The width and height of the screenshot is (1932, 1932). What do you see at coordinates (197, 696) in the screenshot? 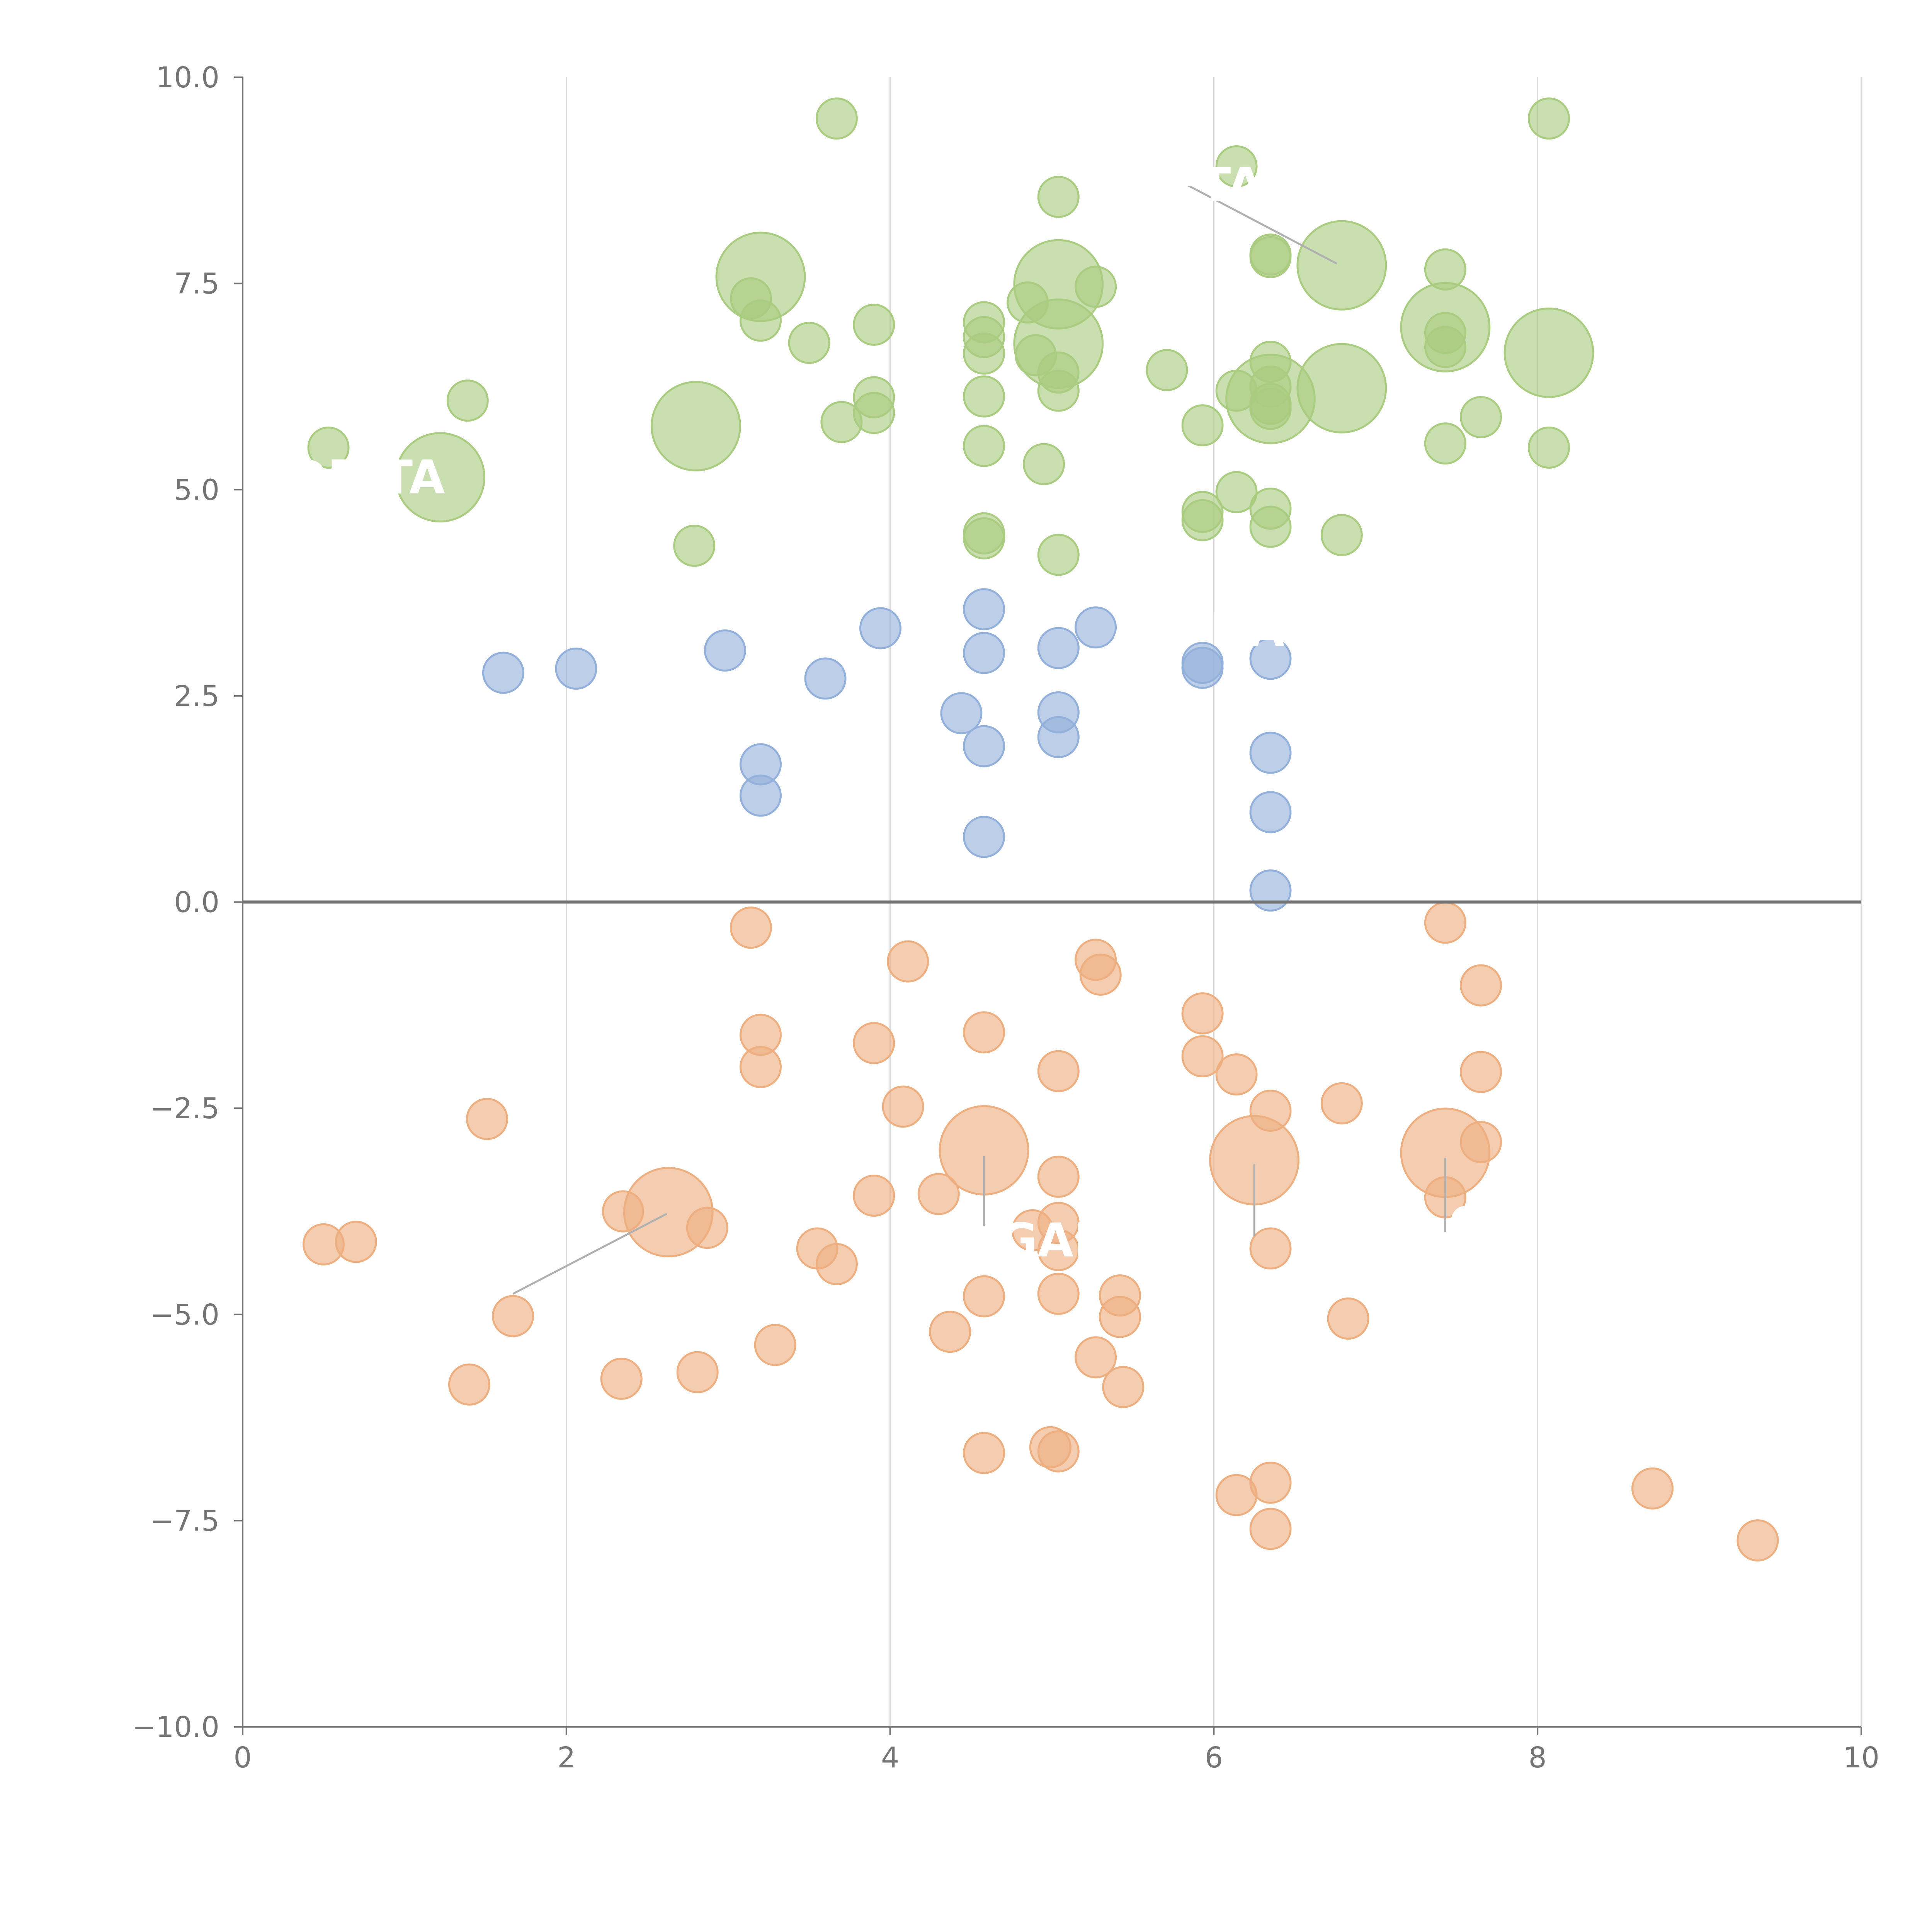
I see `y-tick-label: 2.5` at bounding box center [197, 696].